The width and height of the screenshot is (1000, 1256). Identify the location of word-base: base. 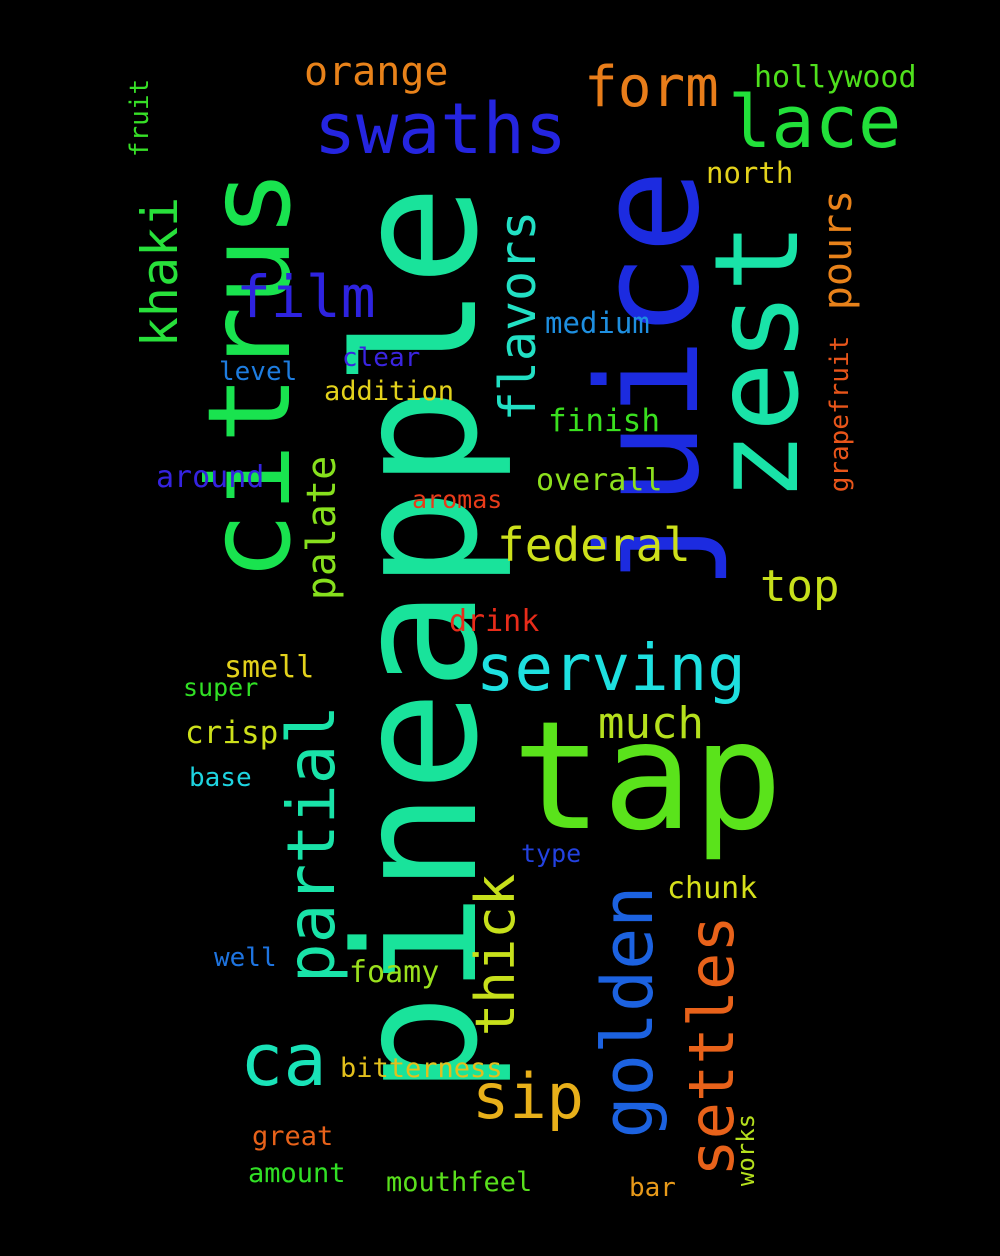
(220, 778).